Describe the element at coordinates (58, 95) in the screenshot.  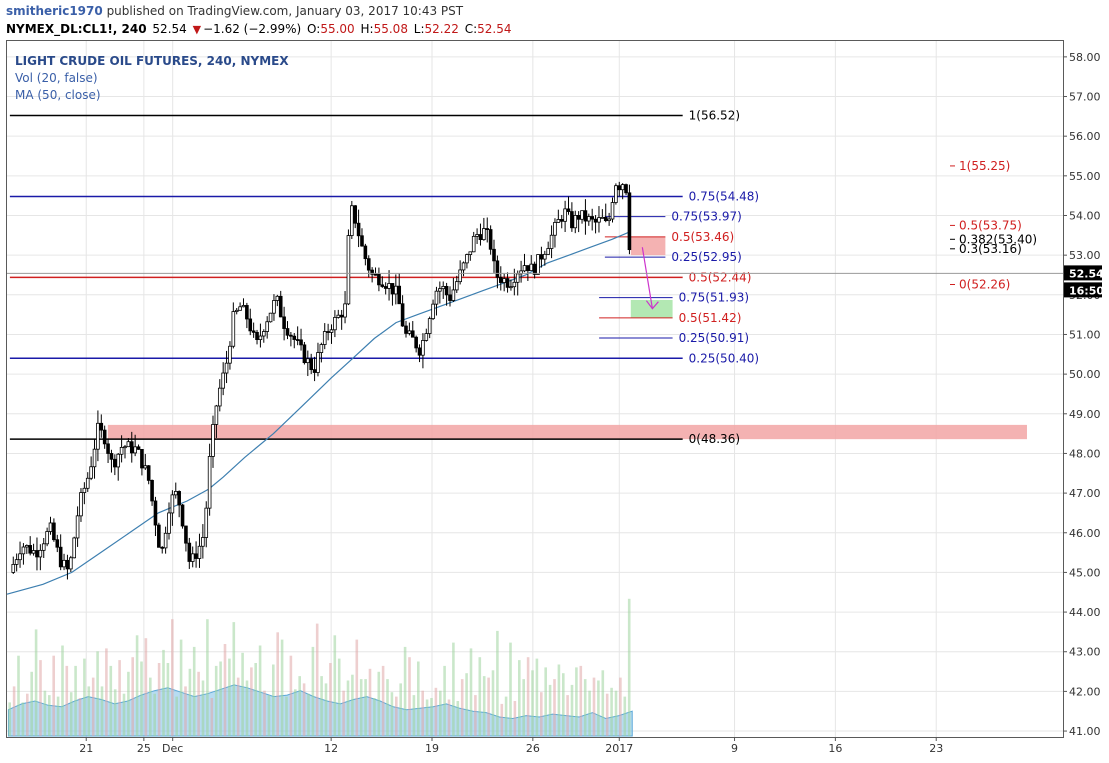
I see `legend-ma: MA (50, close)` at that location.